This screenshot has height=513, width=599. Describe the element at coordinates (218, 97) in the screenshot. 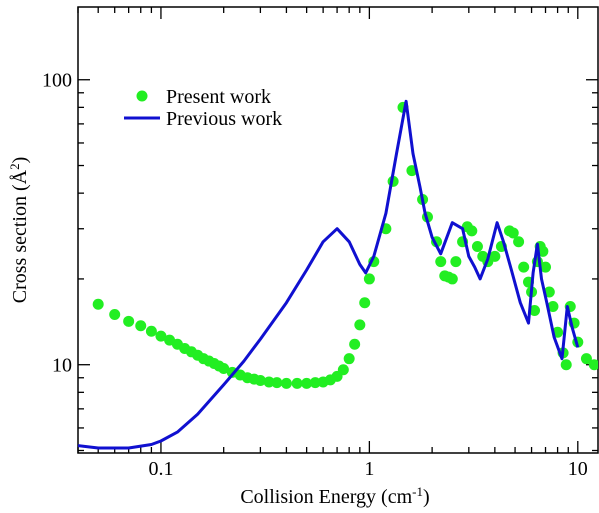

I see `legend-label-present-work: Present work` at that location.